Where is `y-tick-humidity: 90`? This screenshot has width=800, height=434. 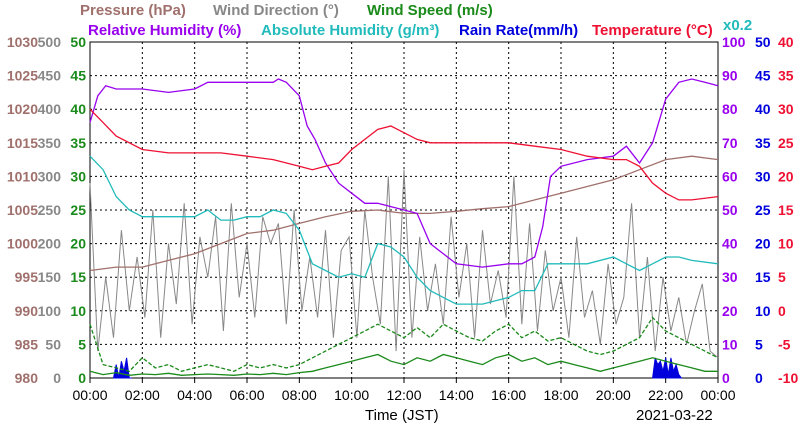
y-tick-humidity: 90 is located at coordinates (730, 76).